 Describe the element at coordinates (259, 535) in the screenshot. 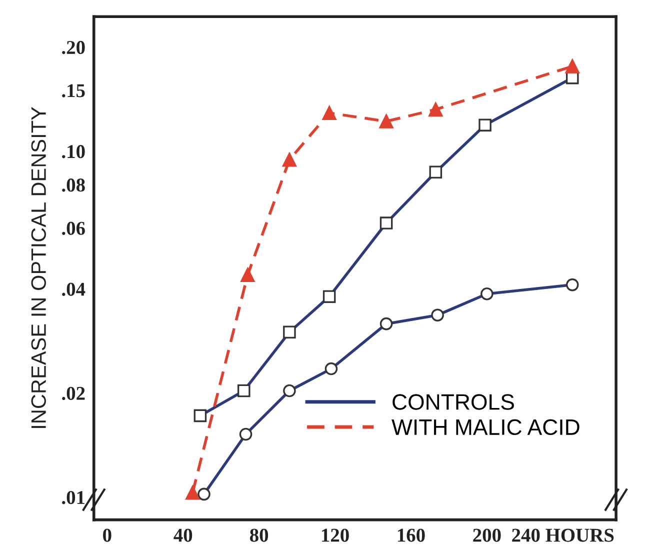

I see `x-tick-label: 80` at that location.